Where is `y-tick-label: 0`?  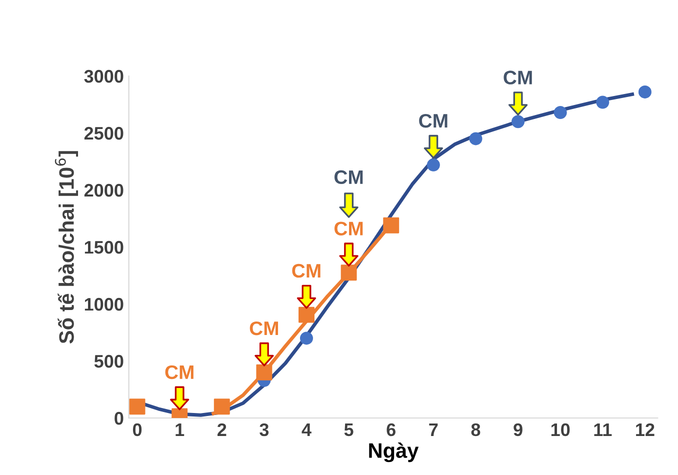
y-tick-label: 0 is located at coordinates (119, 418).